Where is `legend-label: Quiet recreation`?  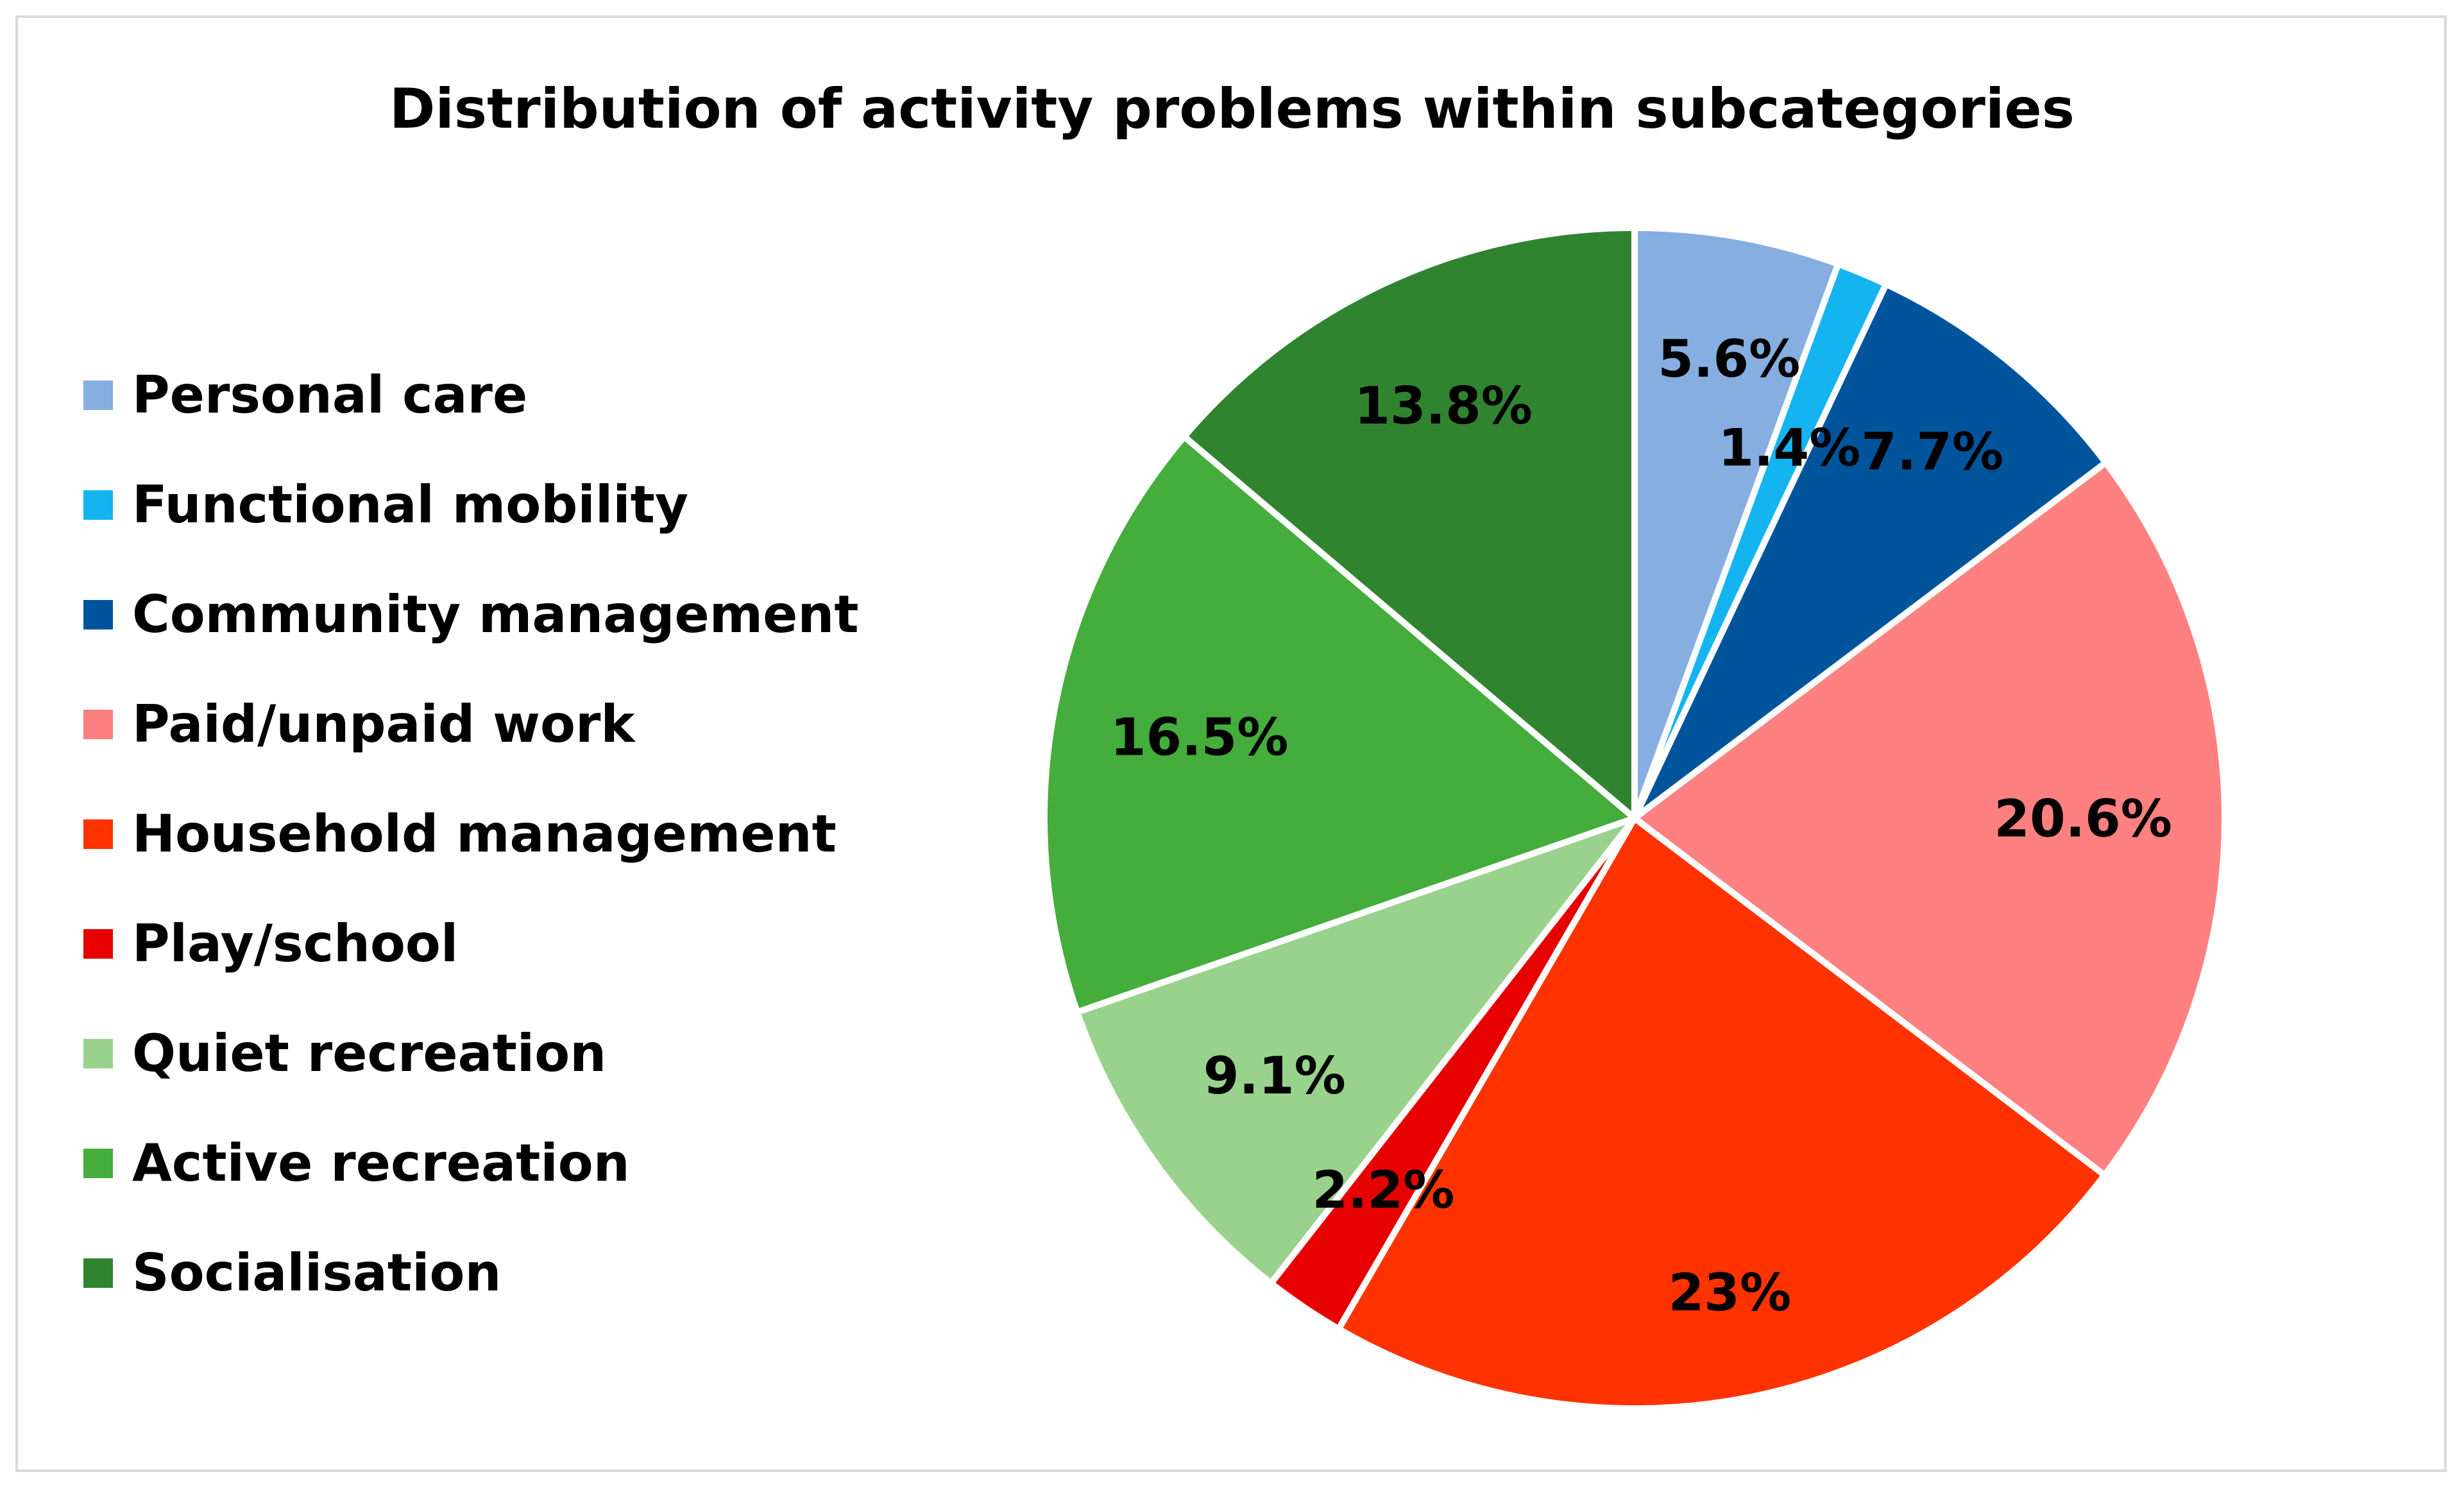
legend-label: Quiet recreation is located at coordinates (370, 1053).